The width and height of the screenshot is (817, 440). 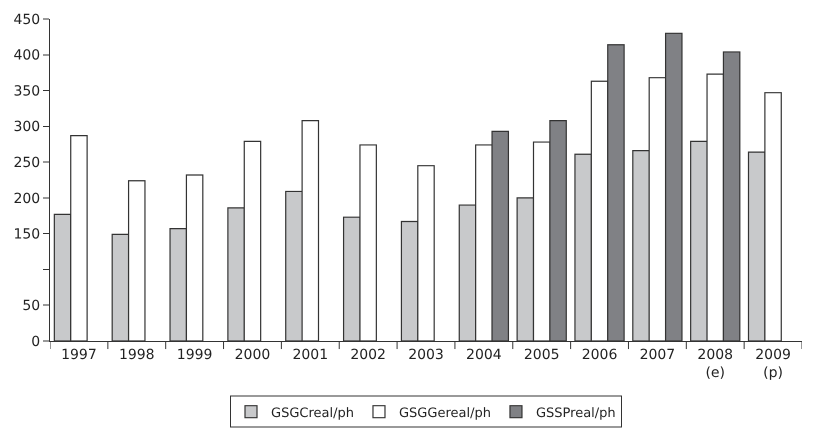 I want to click on x-tick-label: 2000, so click(x=252, y=354).